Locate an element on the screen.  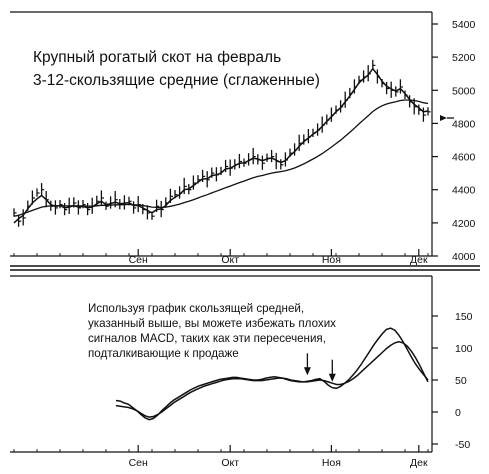
price-y-tick-label: 4000 is located at coordinates (464, 257).